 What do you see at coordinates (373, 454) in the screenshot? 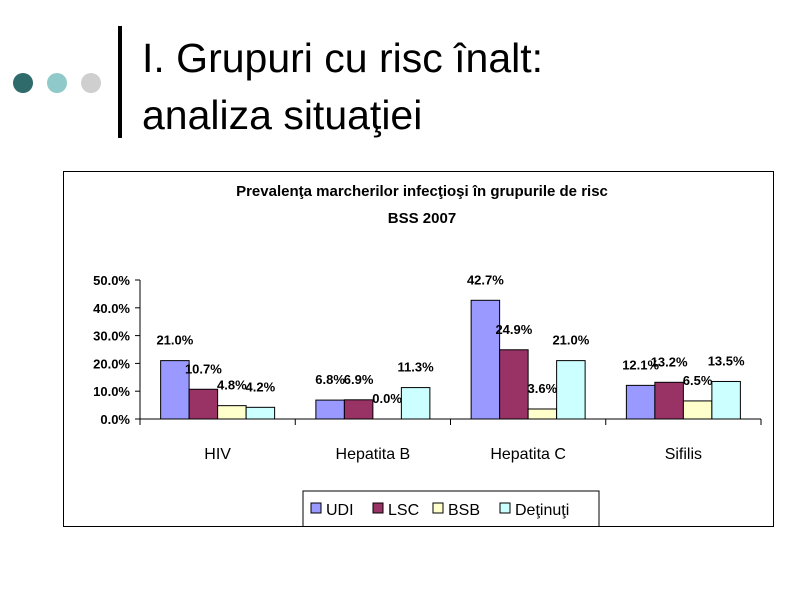
I see `x-tick-label: Hepatita B` at bounding box center [373, 454].